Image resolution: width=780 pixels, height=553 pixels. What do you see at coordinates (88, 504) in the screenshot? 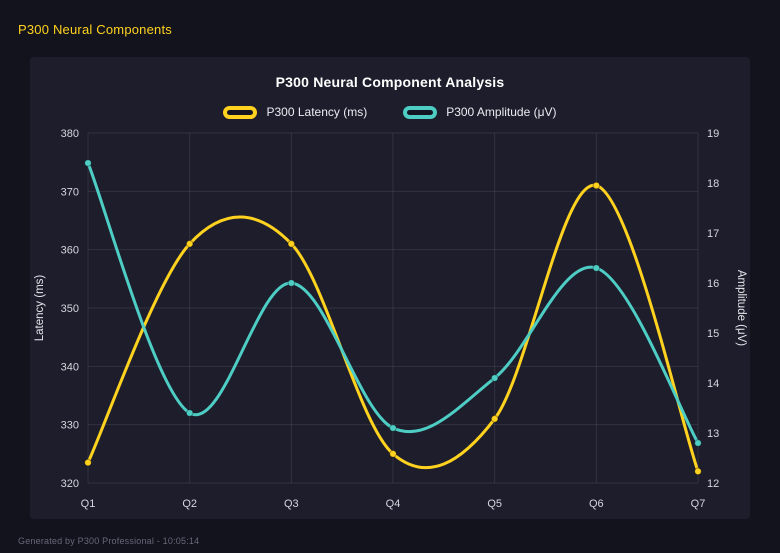
I see `x-axis-tick: Q1` at bounding box center [88, 504].